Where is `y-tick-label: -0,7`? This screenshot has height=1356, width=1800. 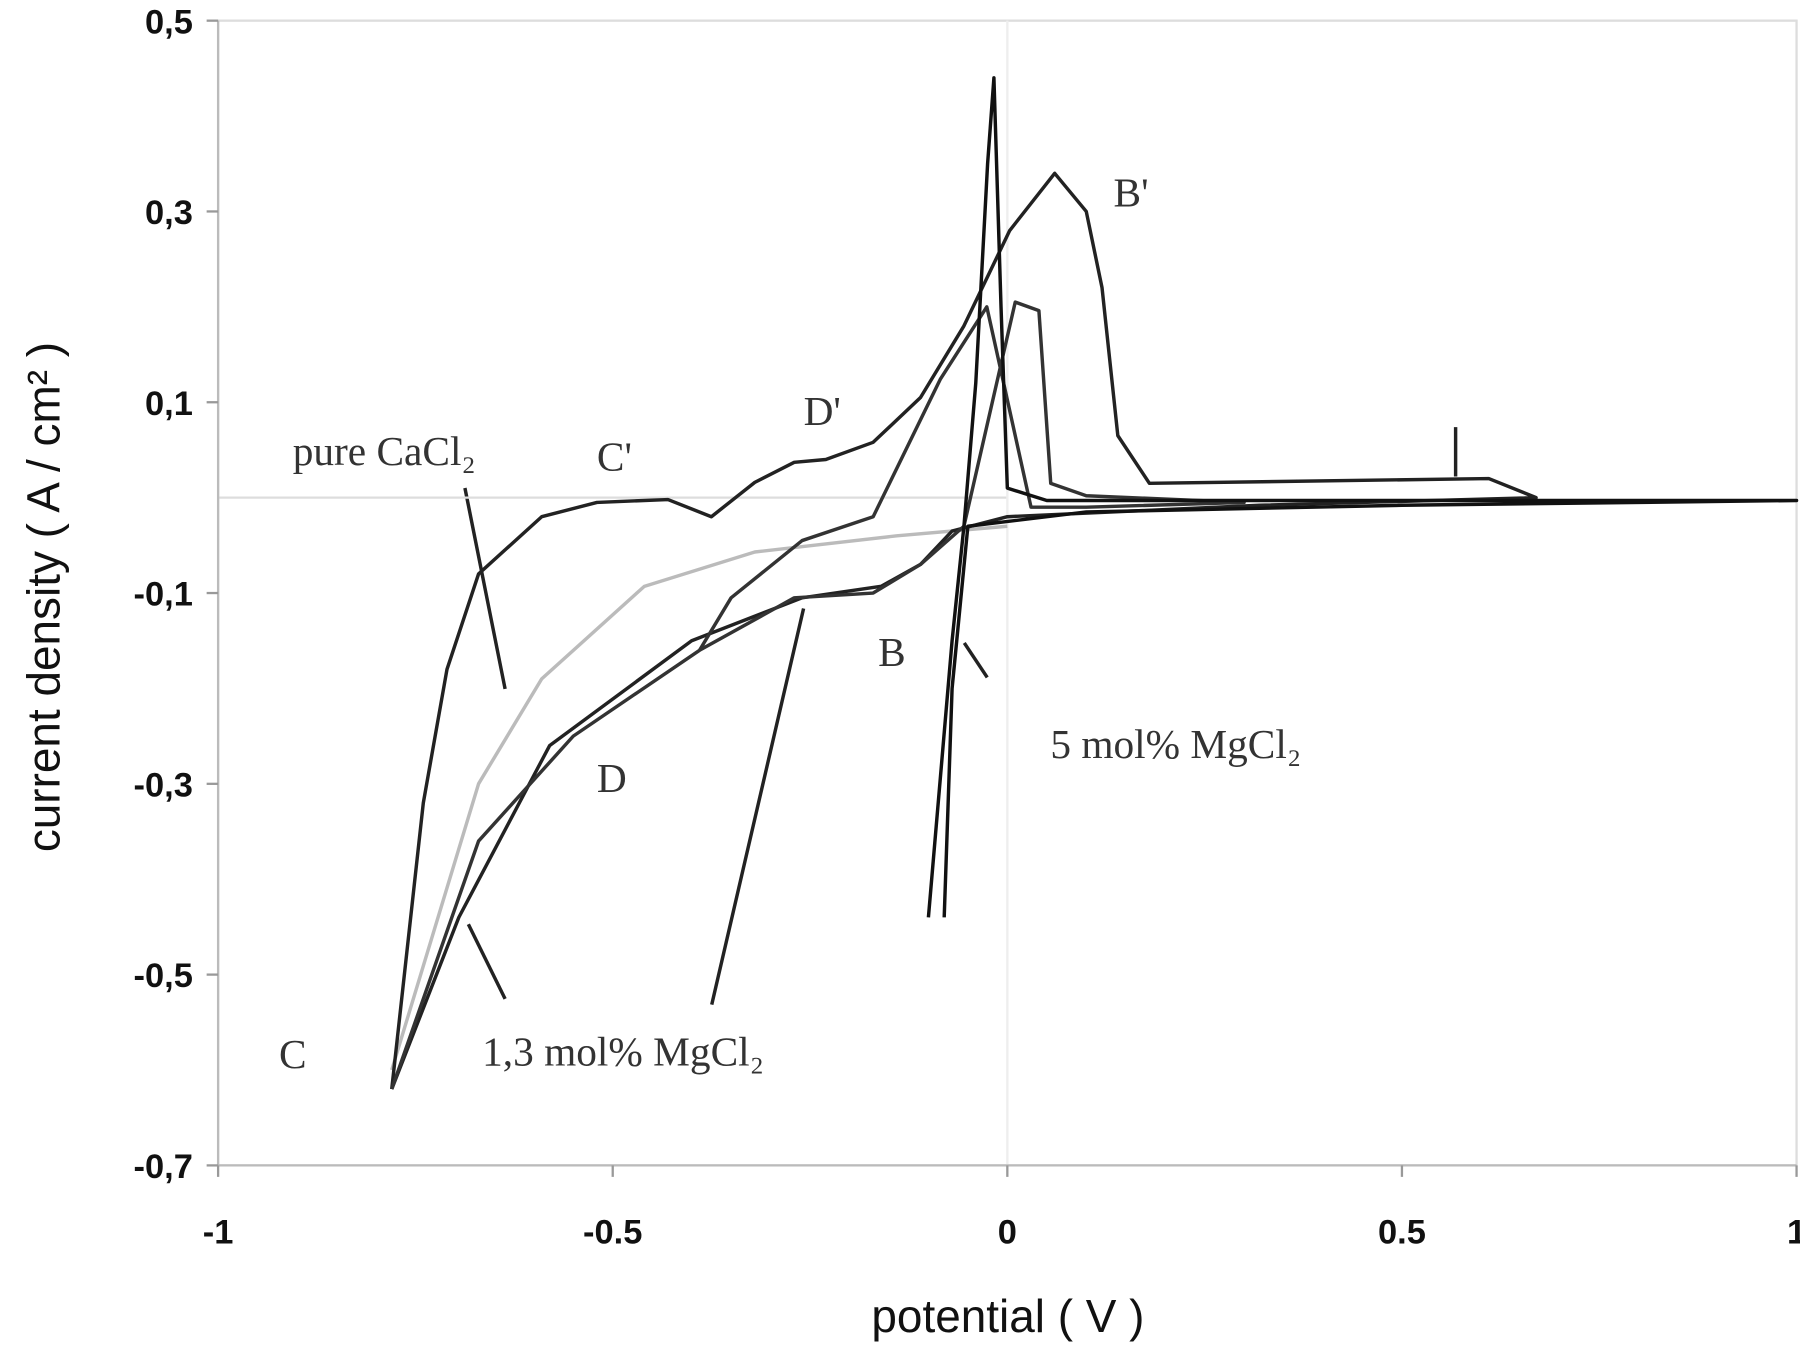 y-tick-label: -0,7 is located at coordinates (163, 1167).